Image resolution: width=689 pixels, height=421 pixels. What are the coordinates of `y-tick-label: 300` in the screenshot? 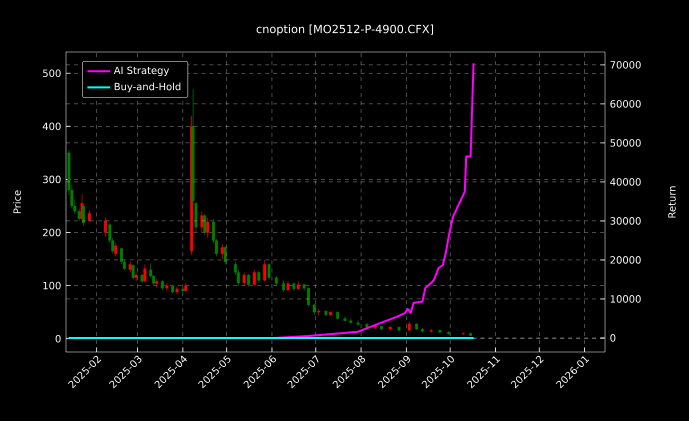 It's located at (52, 180).